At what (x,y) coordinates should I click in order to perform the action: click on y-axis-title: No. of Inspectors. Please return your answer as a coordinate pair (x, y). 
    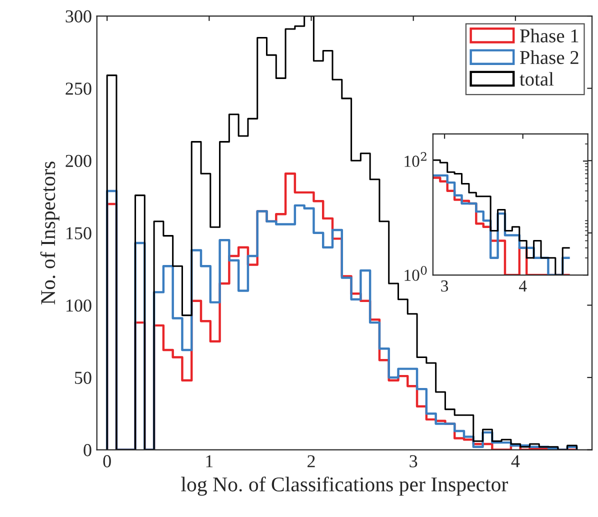
    Looking at the image, I should click on (50, 233).